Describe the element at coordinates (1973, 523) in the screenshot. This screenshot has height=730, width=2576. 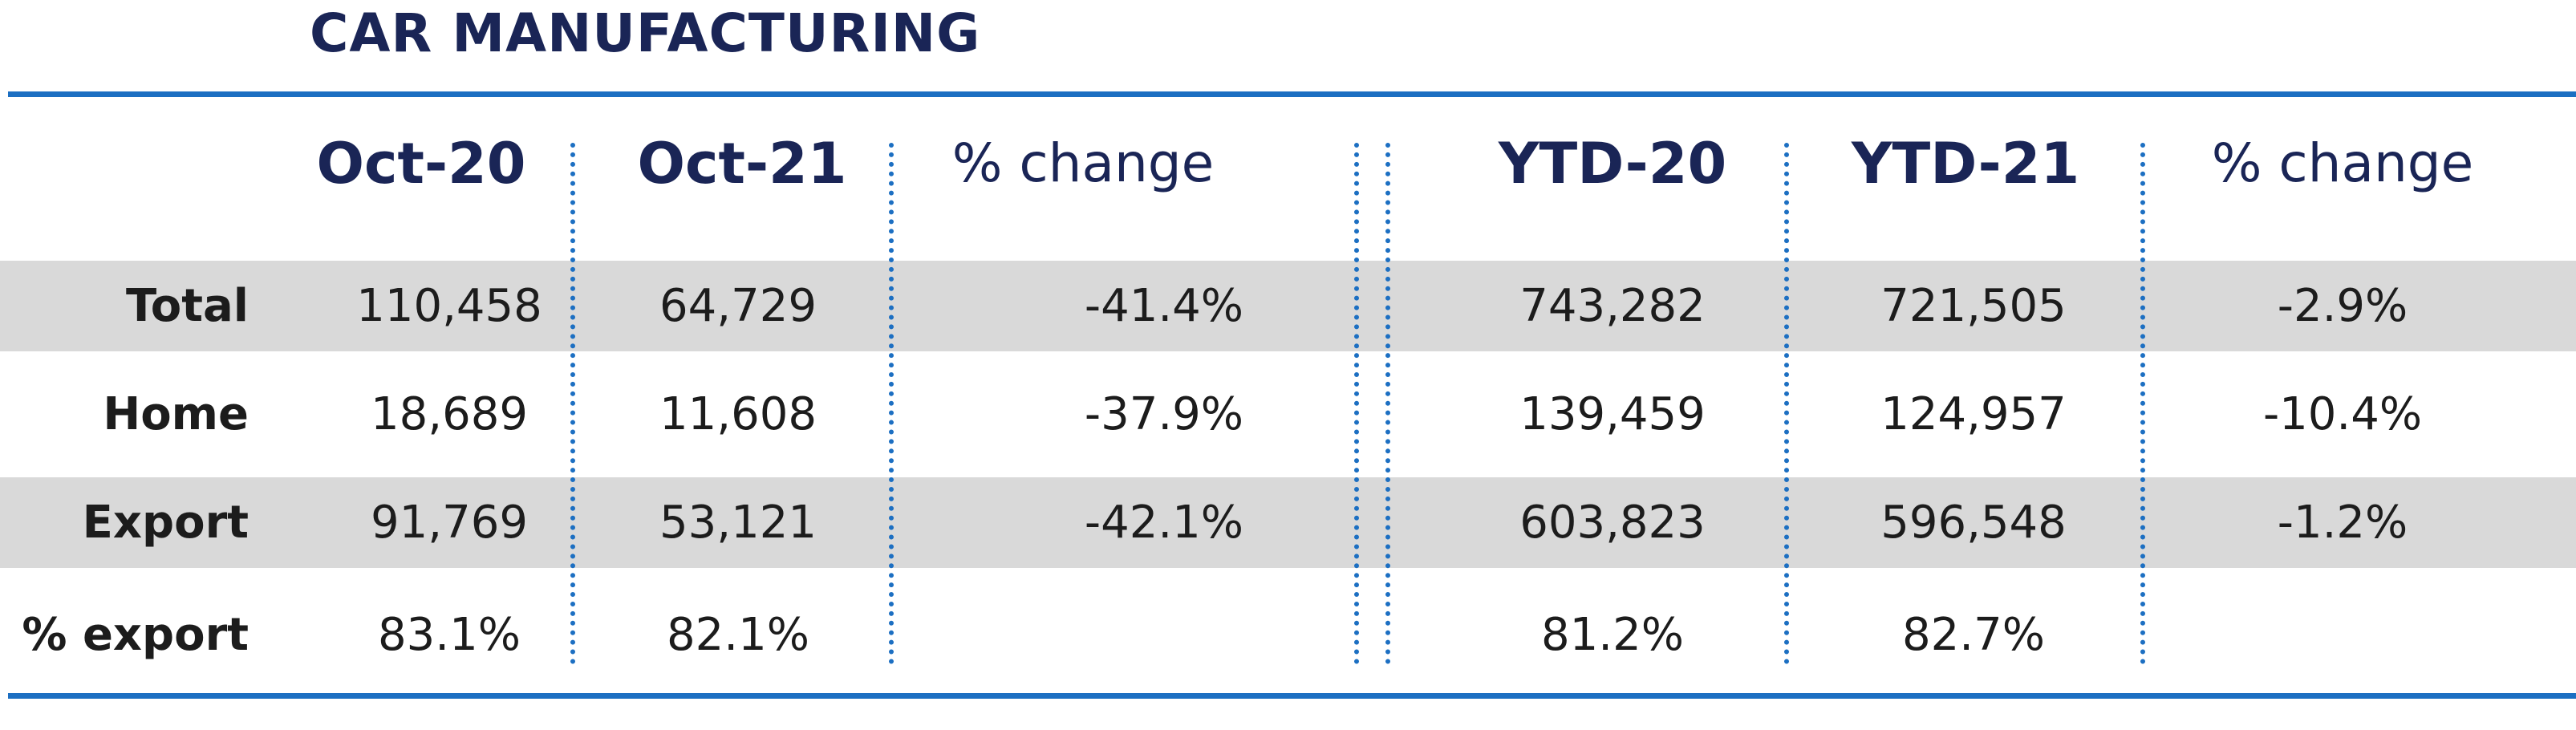
I see `cell-export-ytd-21: 596,548` at that location.